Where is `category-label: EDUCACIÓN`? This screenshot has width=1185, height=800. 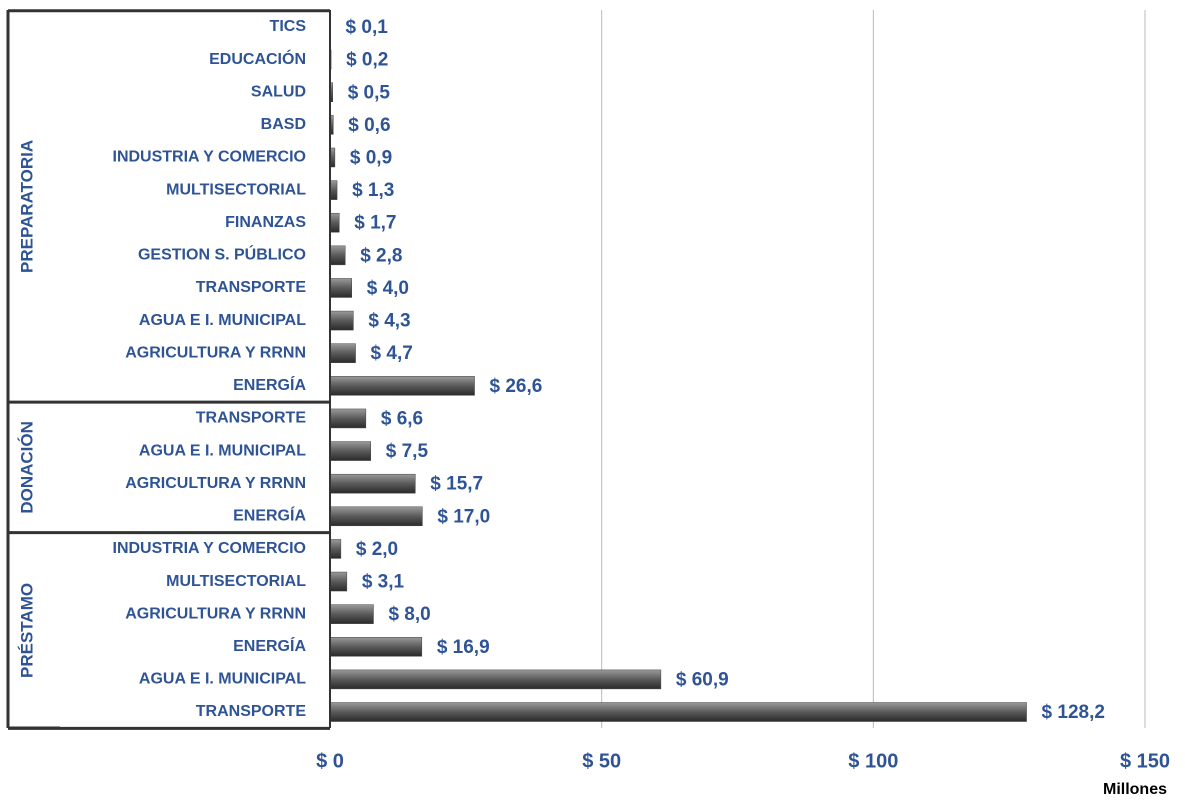
category-label: EDUCACIÓN is located at coordinates (257, 58).